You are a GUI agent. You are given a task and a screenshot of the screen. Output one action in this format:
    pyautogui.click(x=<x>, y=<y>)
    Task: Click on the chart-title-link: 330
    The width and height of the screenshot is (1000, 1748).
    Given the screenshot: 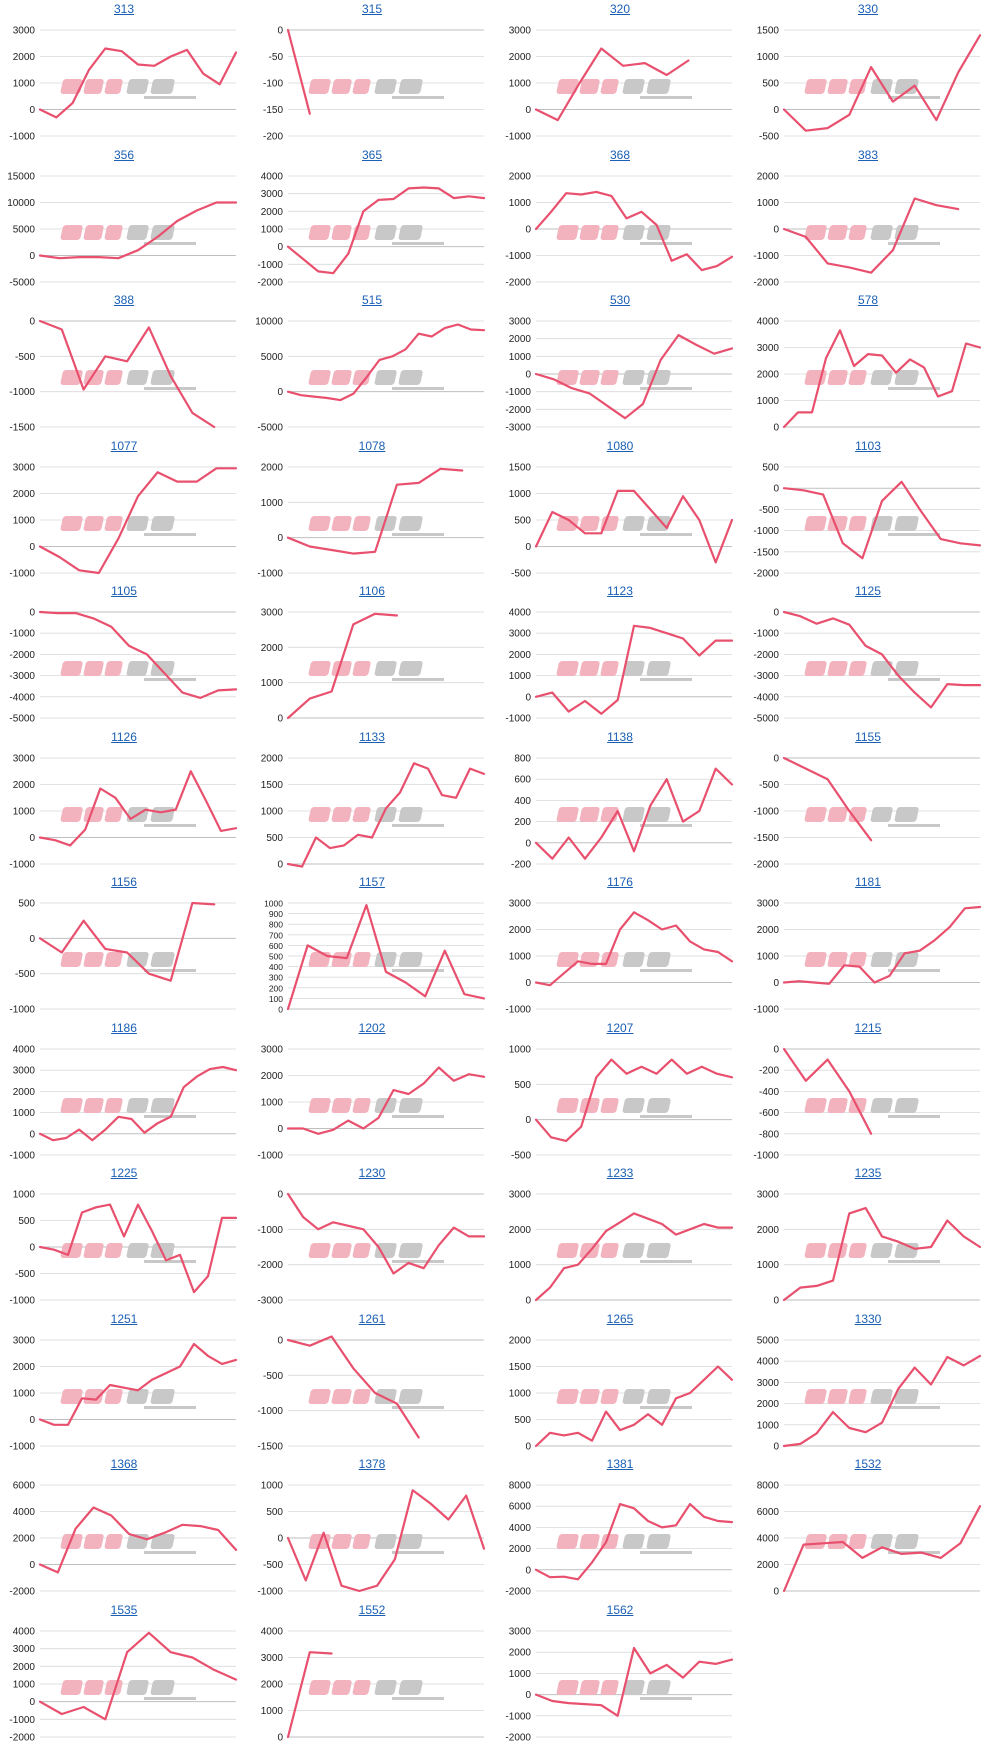 What is the action you would take?
    pyautogui.click(x=868, y=9)
    